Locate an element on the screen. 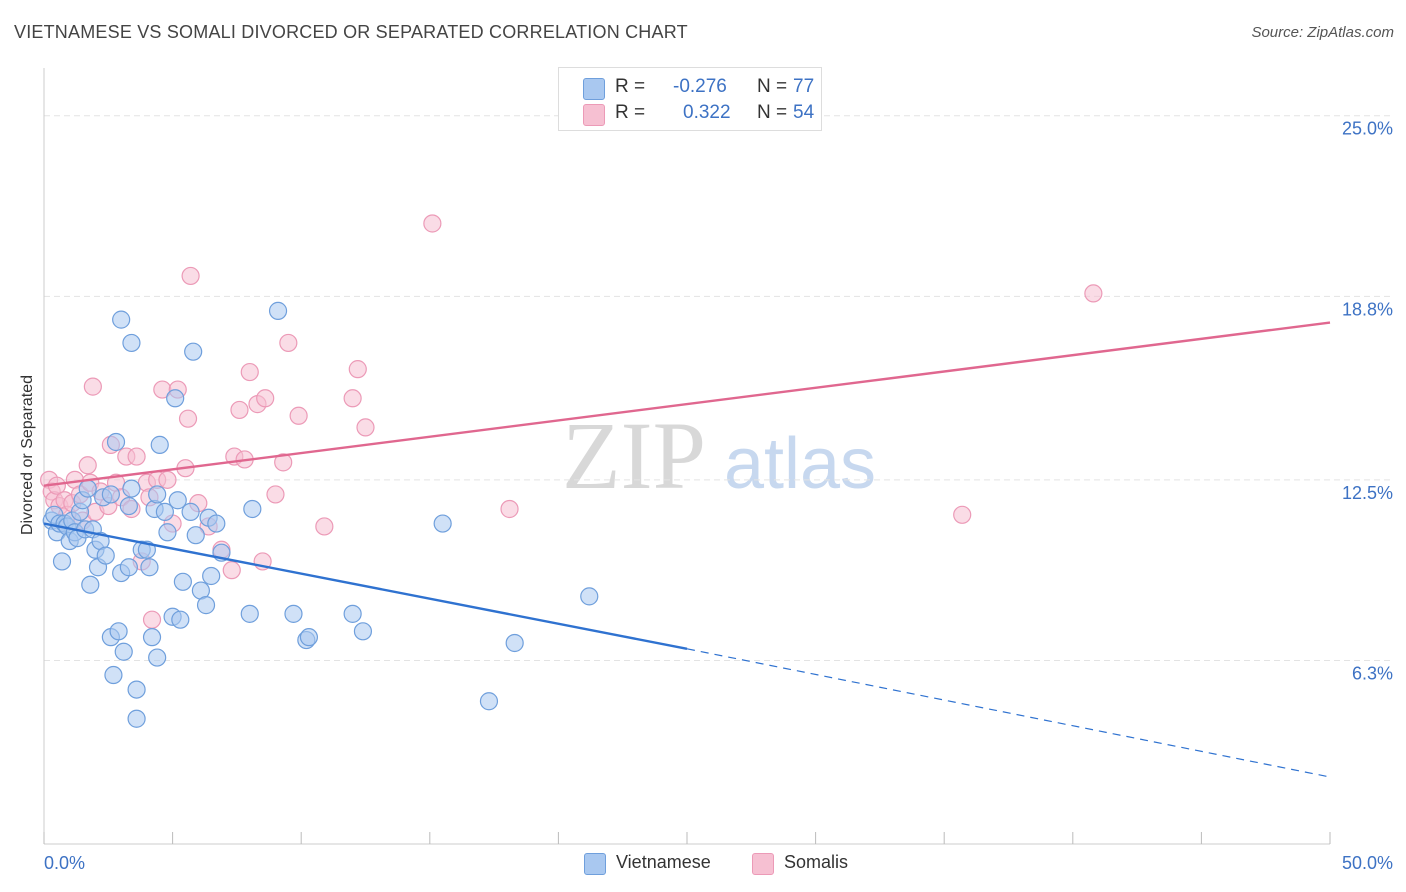  trend-line-vietnamese is located at coordinates (365, 586).